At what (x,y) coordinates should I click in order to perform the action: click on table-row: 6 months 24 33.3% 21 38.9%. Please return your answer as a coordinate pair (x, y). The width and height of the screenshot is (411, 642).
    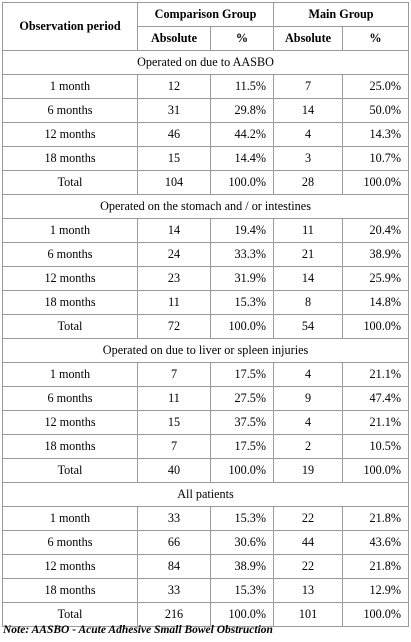
    Looking at the image, I should click on (206, 254).